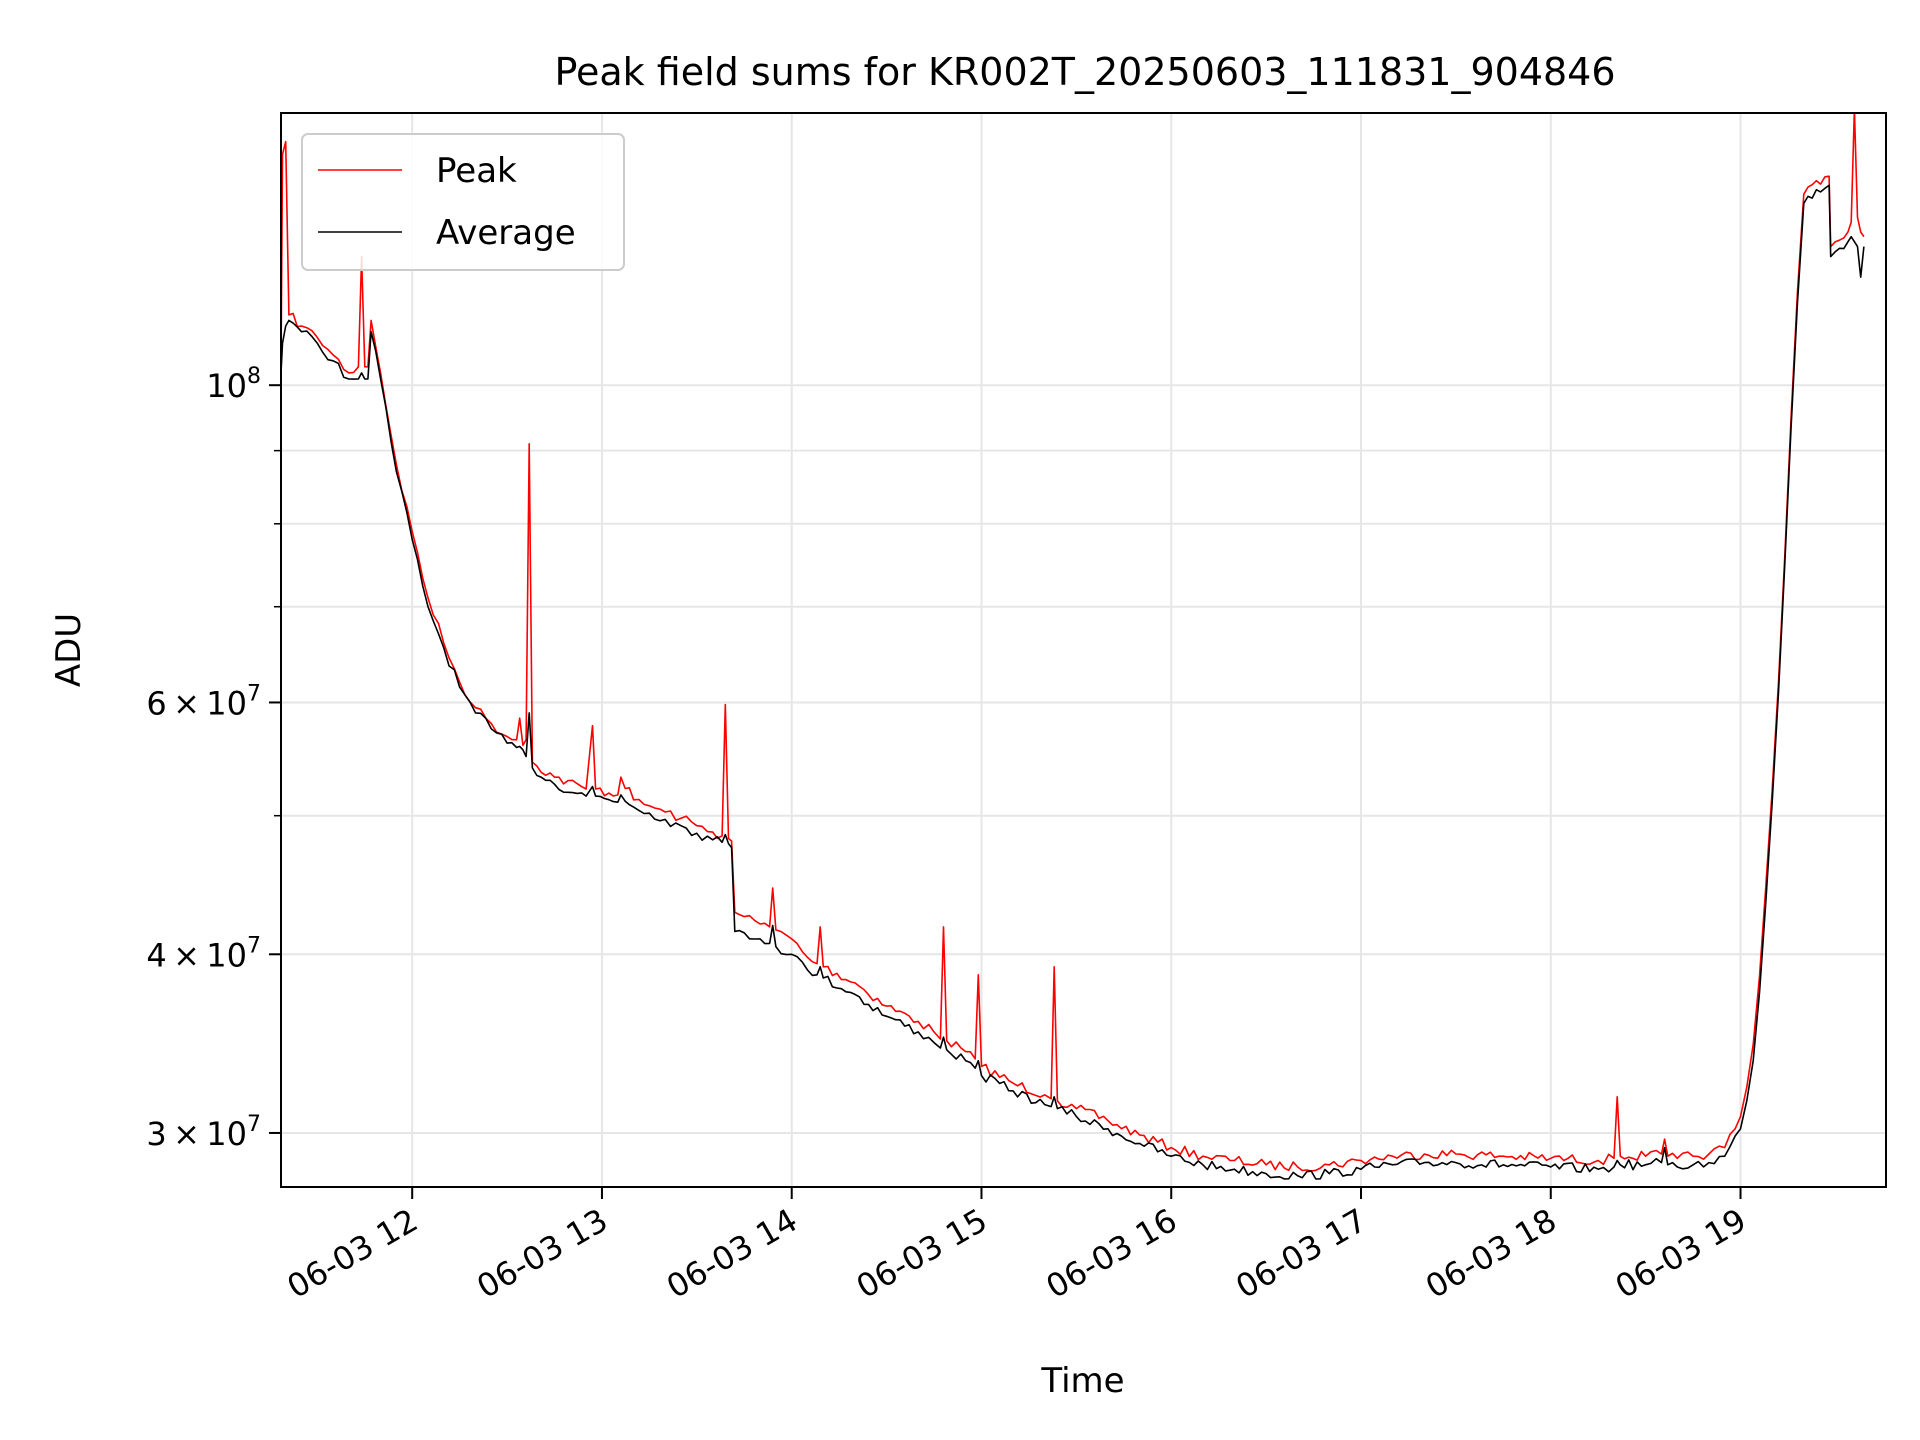 The image size is (1920, 1440). I want to click on y-axis-ticks: 3 × 107 4 × 107 6 × 107 108, so click(213, 758).